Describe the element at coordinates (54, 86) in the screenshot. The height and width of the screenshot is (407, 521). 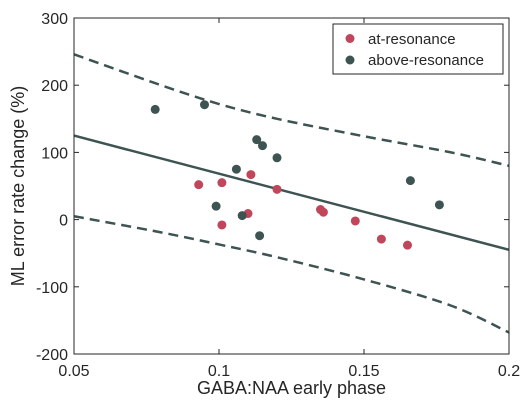
I see `y-tick-label: 200` at that location.